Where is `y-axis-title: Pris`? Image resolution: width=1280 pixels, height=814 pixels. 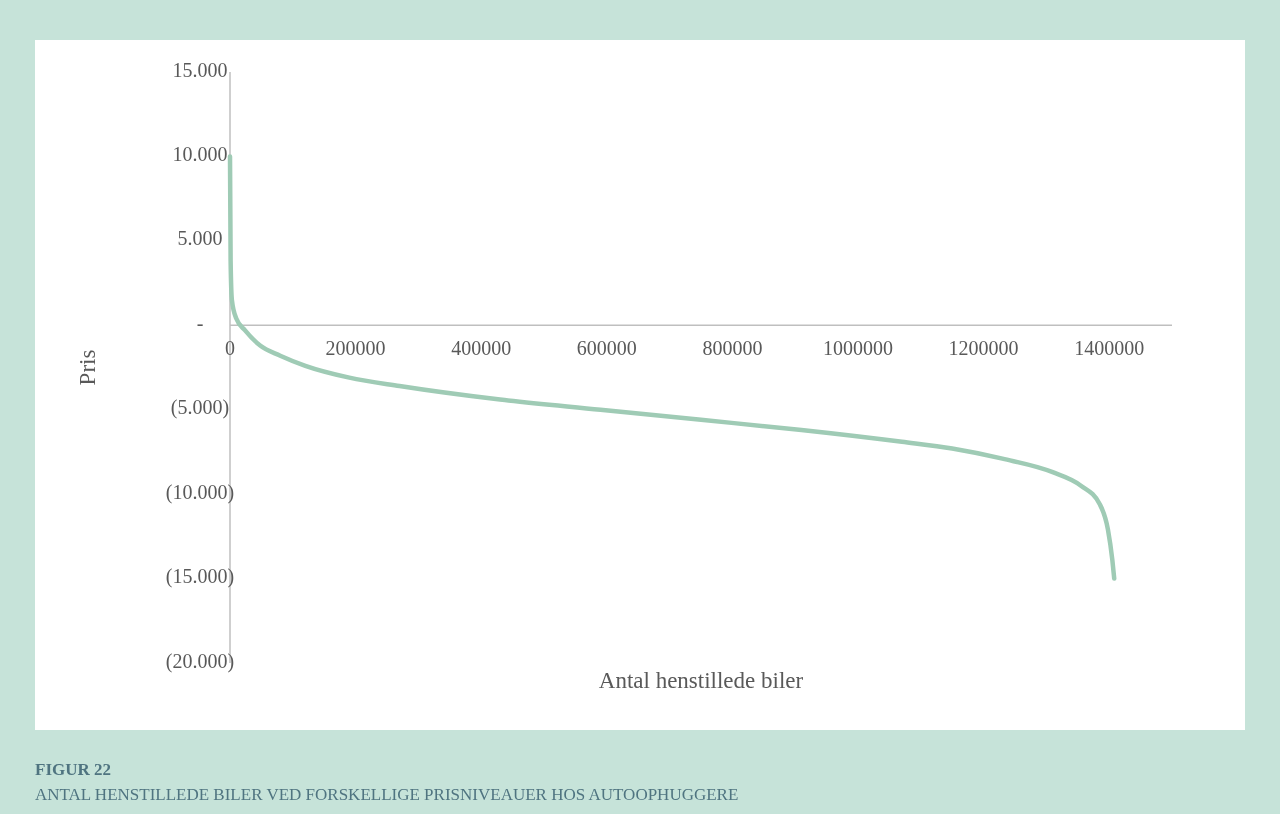 y-axis-title: Pris is located at coordinates (87, 367).